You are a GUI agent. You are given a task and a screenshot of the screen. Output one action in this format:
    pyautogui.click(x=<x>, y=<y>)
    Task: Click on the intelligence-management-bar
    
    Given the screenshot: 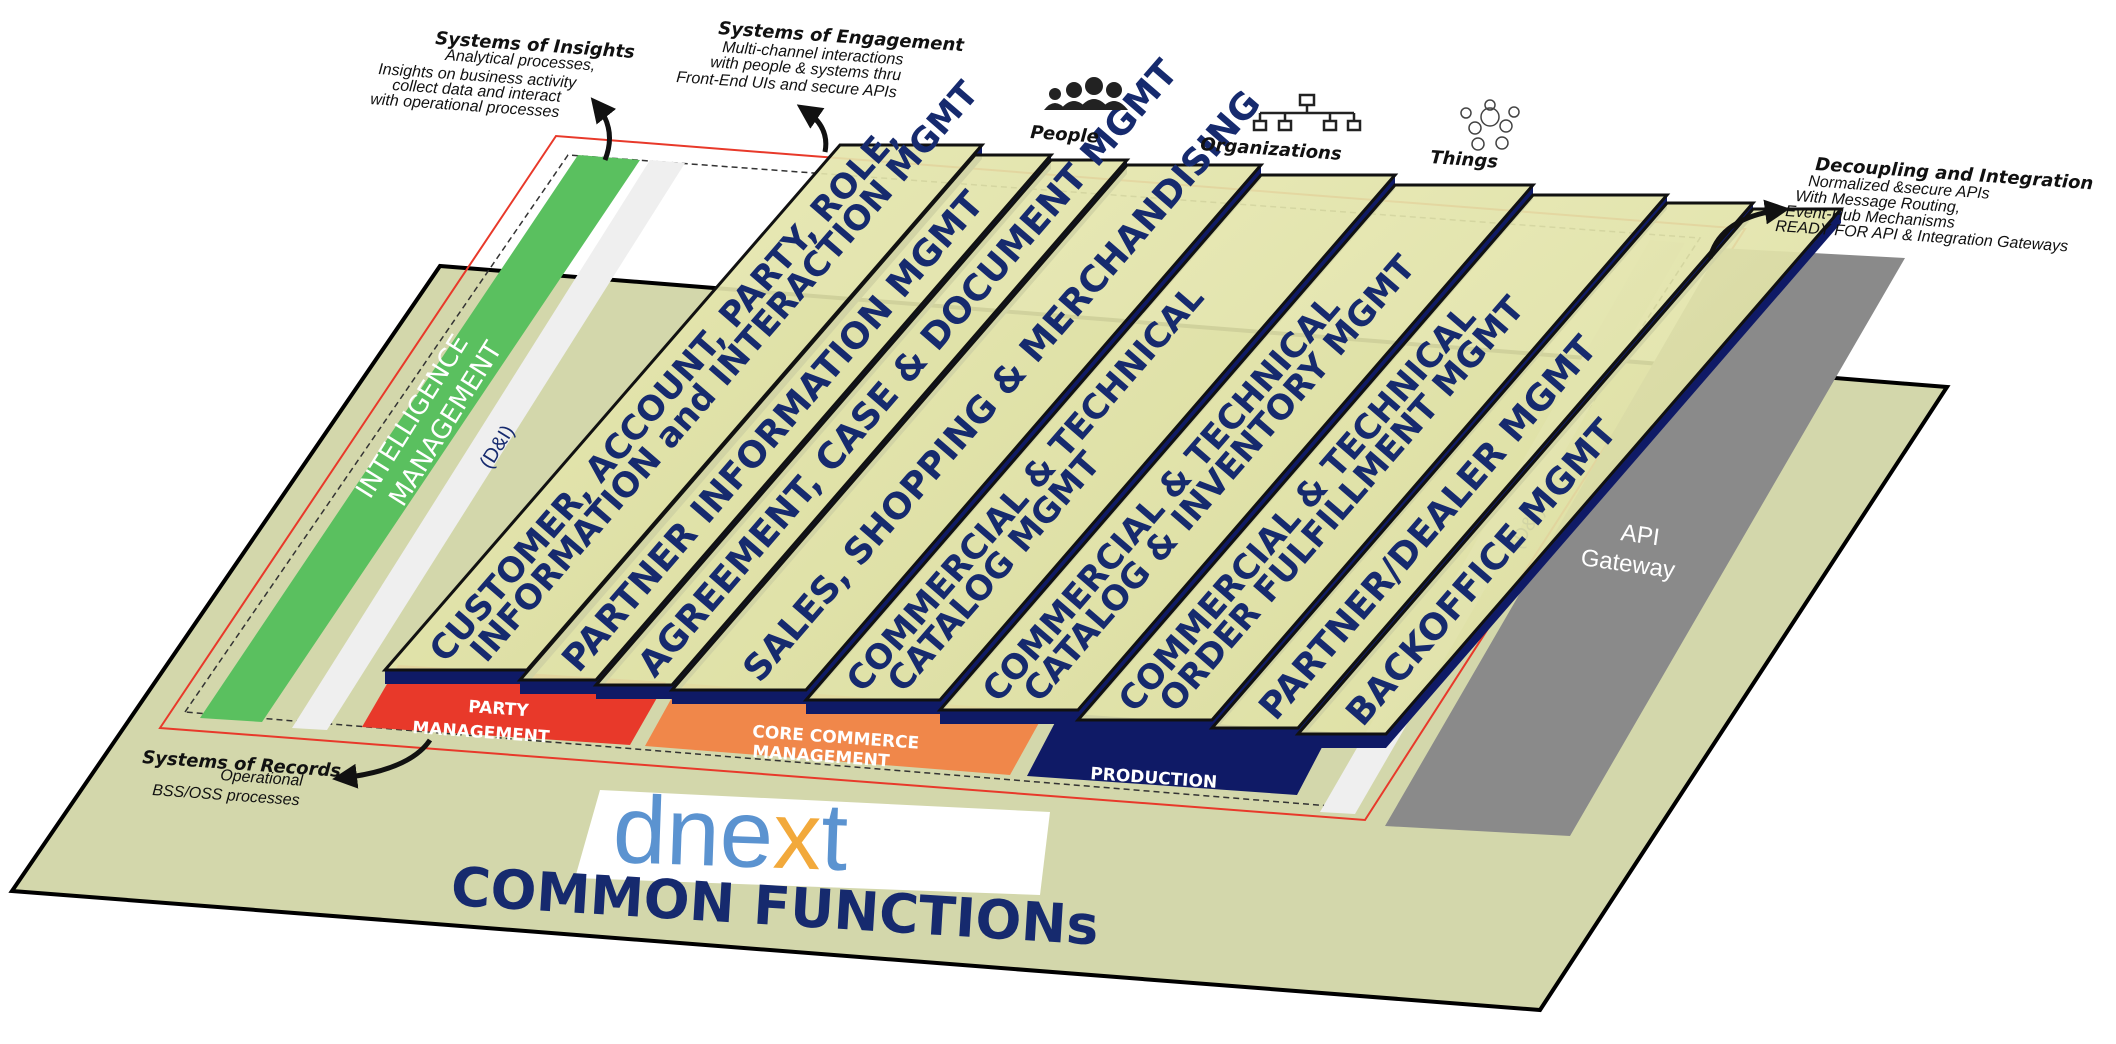 What is the action you would take?
    pyautogui.click(x=420, y=438)
    